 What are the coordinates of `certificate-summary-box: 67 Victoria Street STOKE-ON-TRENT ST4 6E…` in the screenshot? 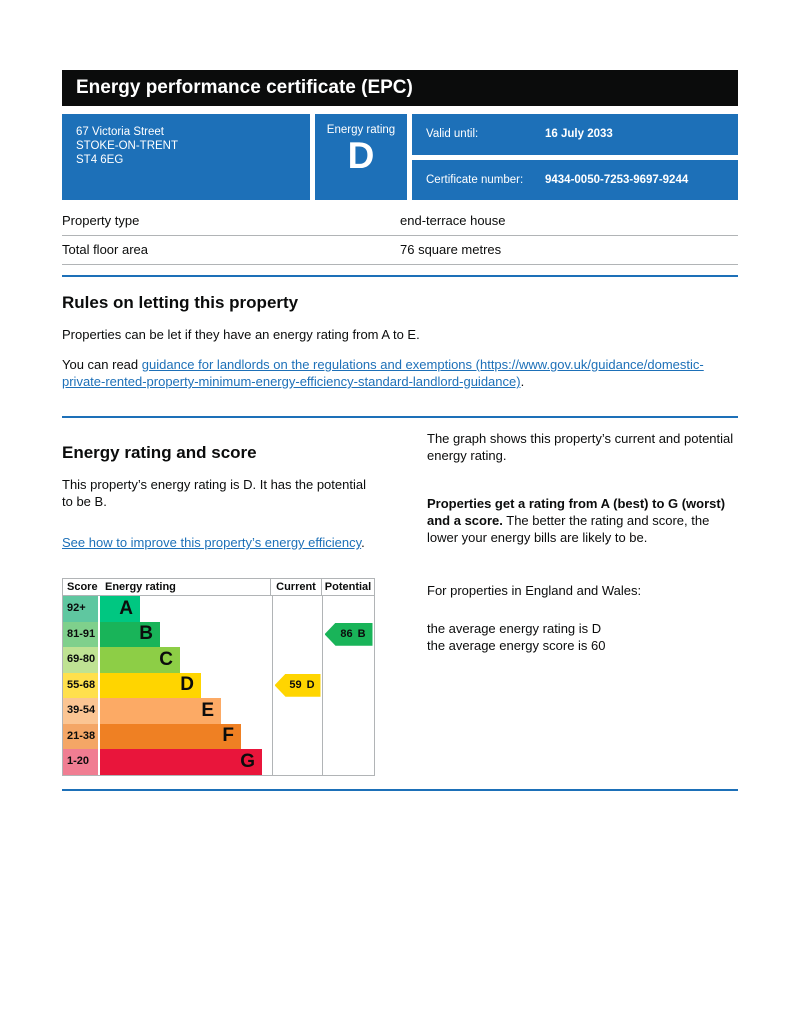 It's located at (400, 157).